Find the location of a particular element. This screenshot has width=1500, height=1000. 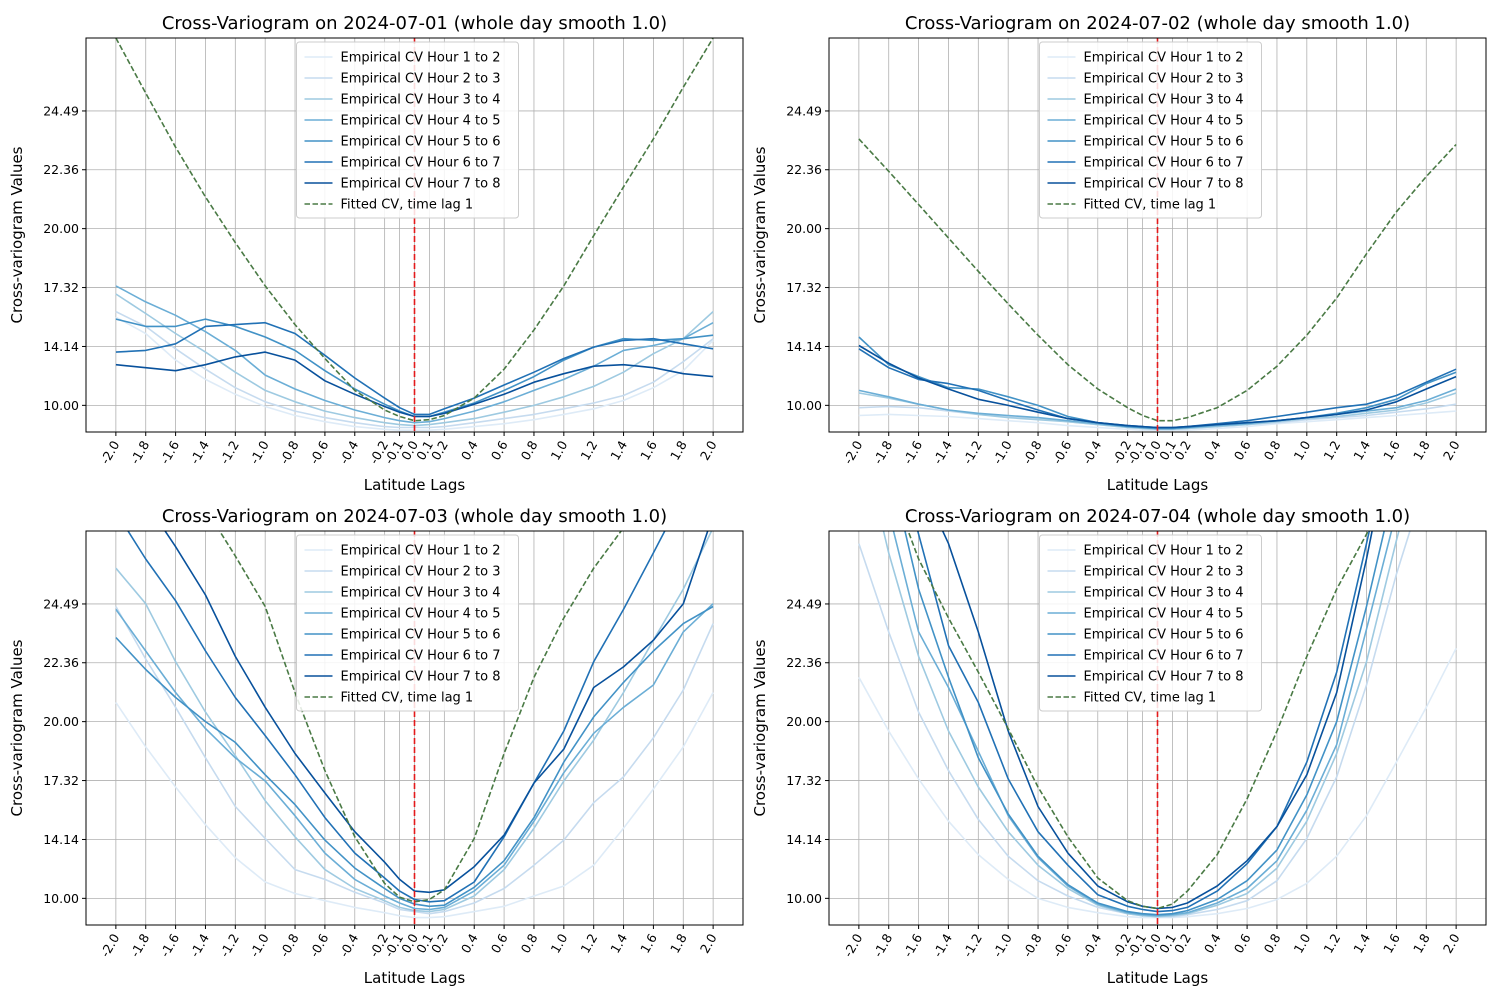

x-tick-label: -1.2 is located at coordinates (972, 945).